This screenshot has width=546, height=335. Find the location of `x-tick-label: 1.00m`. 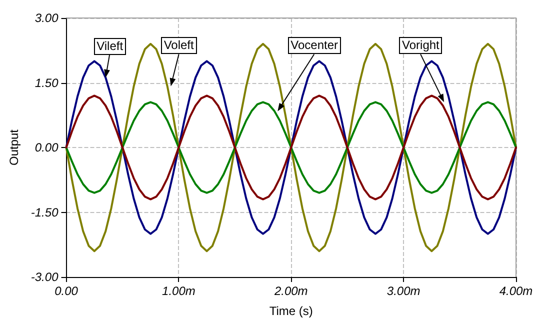

x-tick-label: 1.00m is located at coordinates (179, 291).